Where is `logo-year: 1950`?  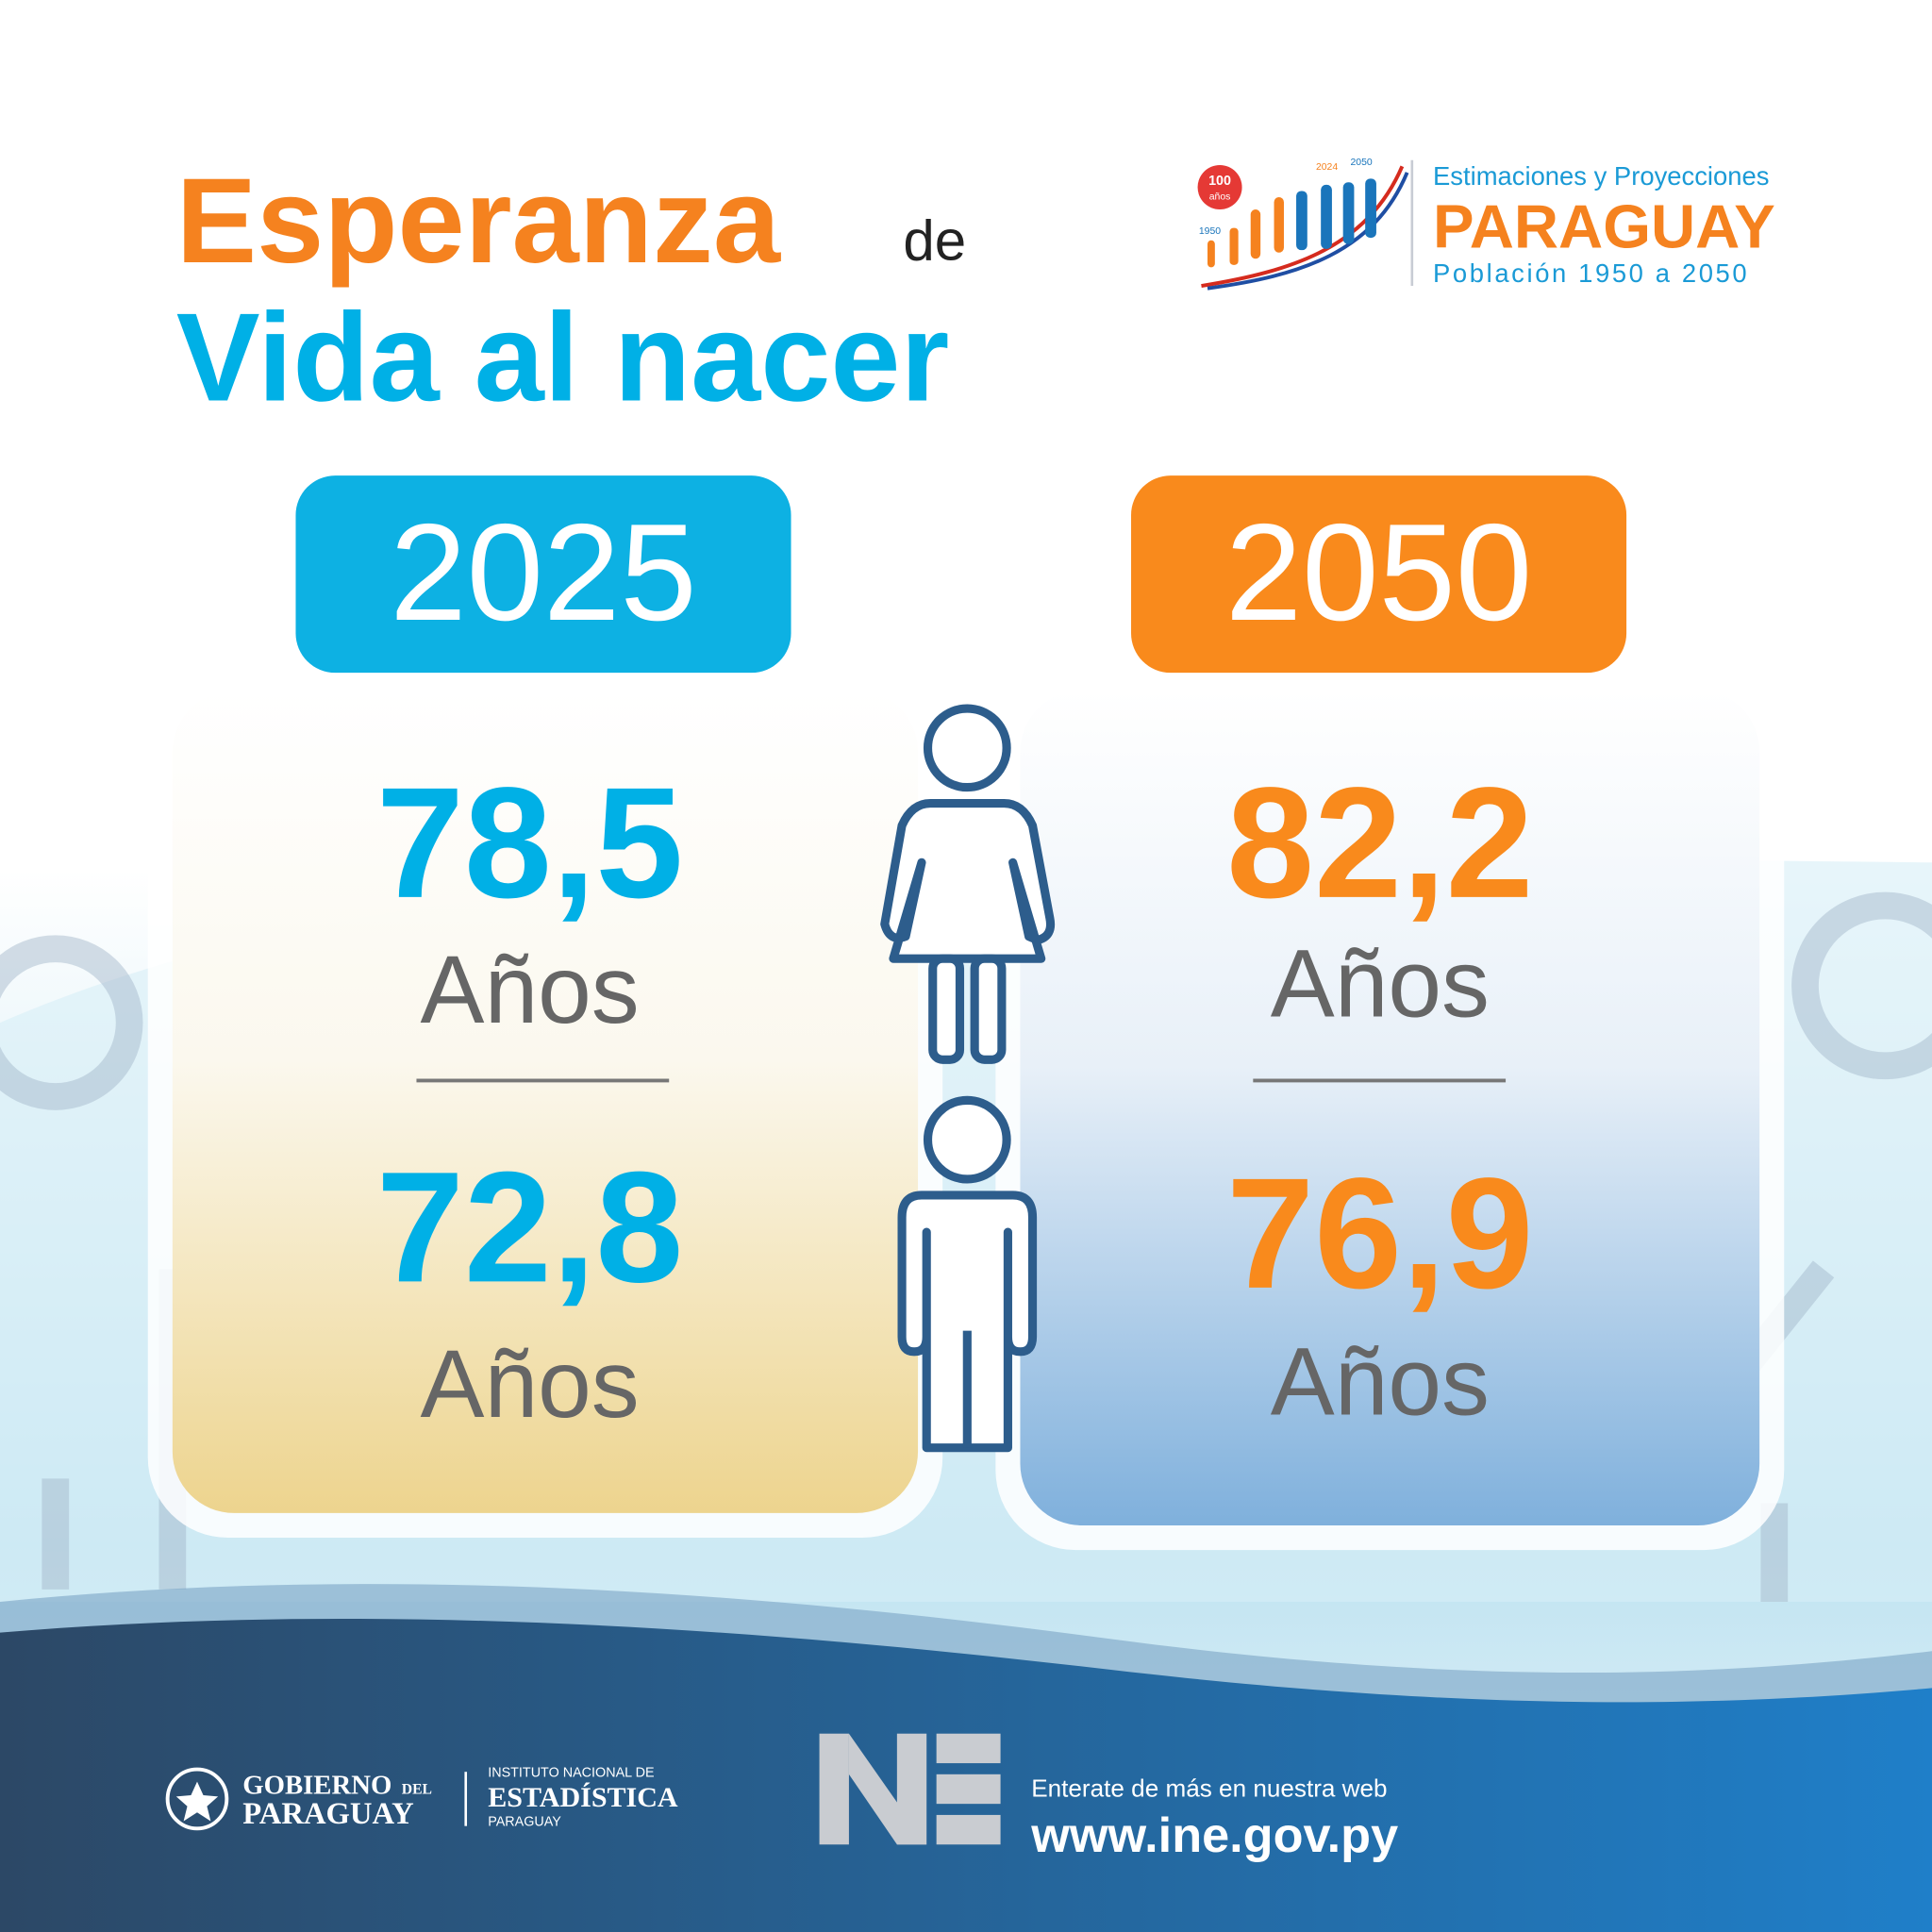
logo-year: 1950 is located at coordinates (1210, 232).